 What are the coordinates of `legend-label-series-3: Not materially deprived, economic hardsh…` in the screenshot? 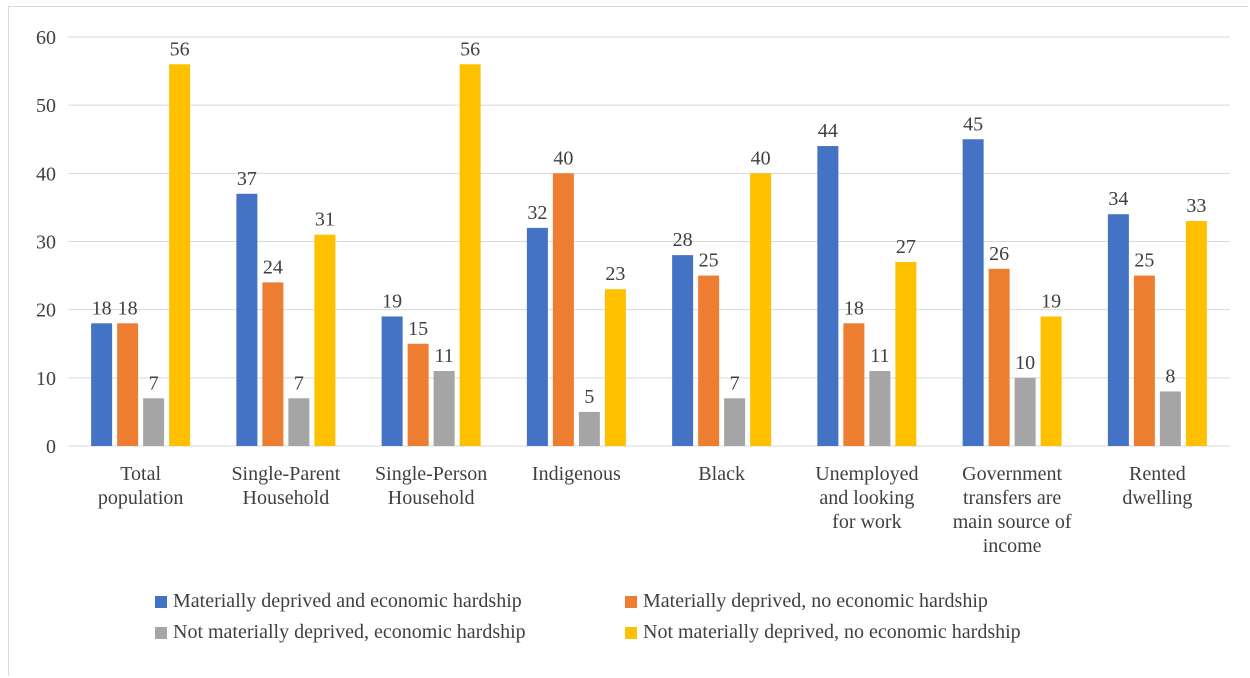 It's located at (349, 632).